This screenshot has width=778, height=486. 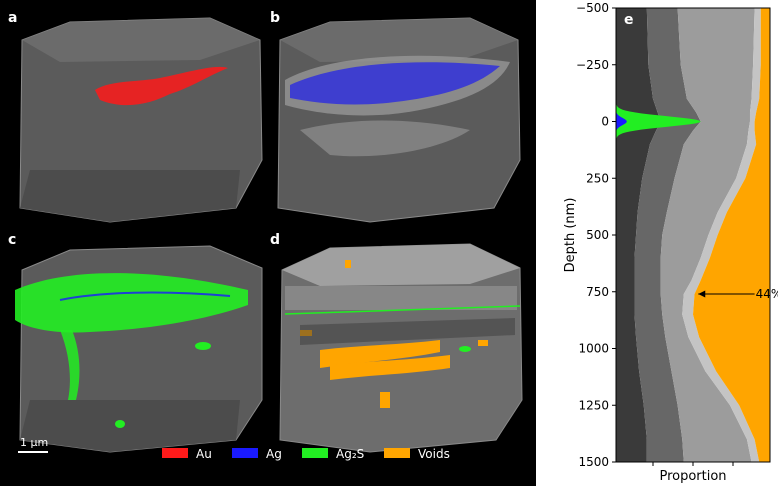 I want to click on legend-label-ag2s: Ag₂S, so click(x=350, y=454).